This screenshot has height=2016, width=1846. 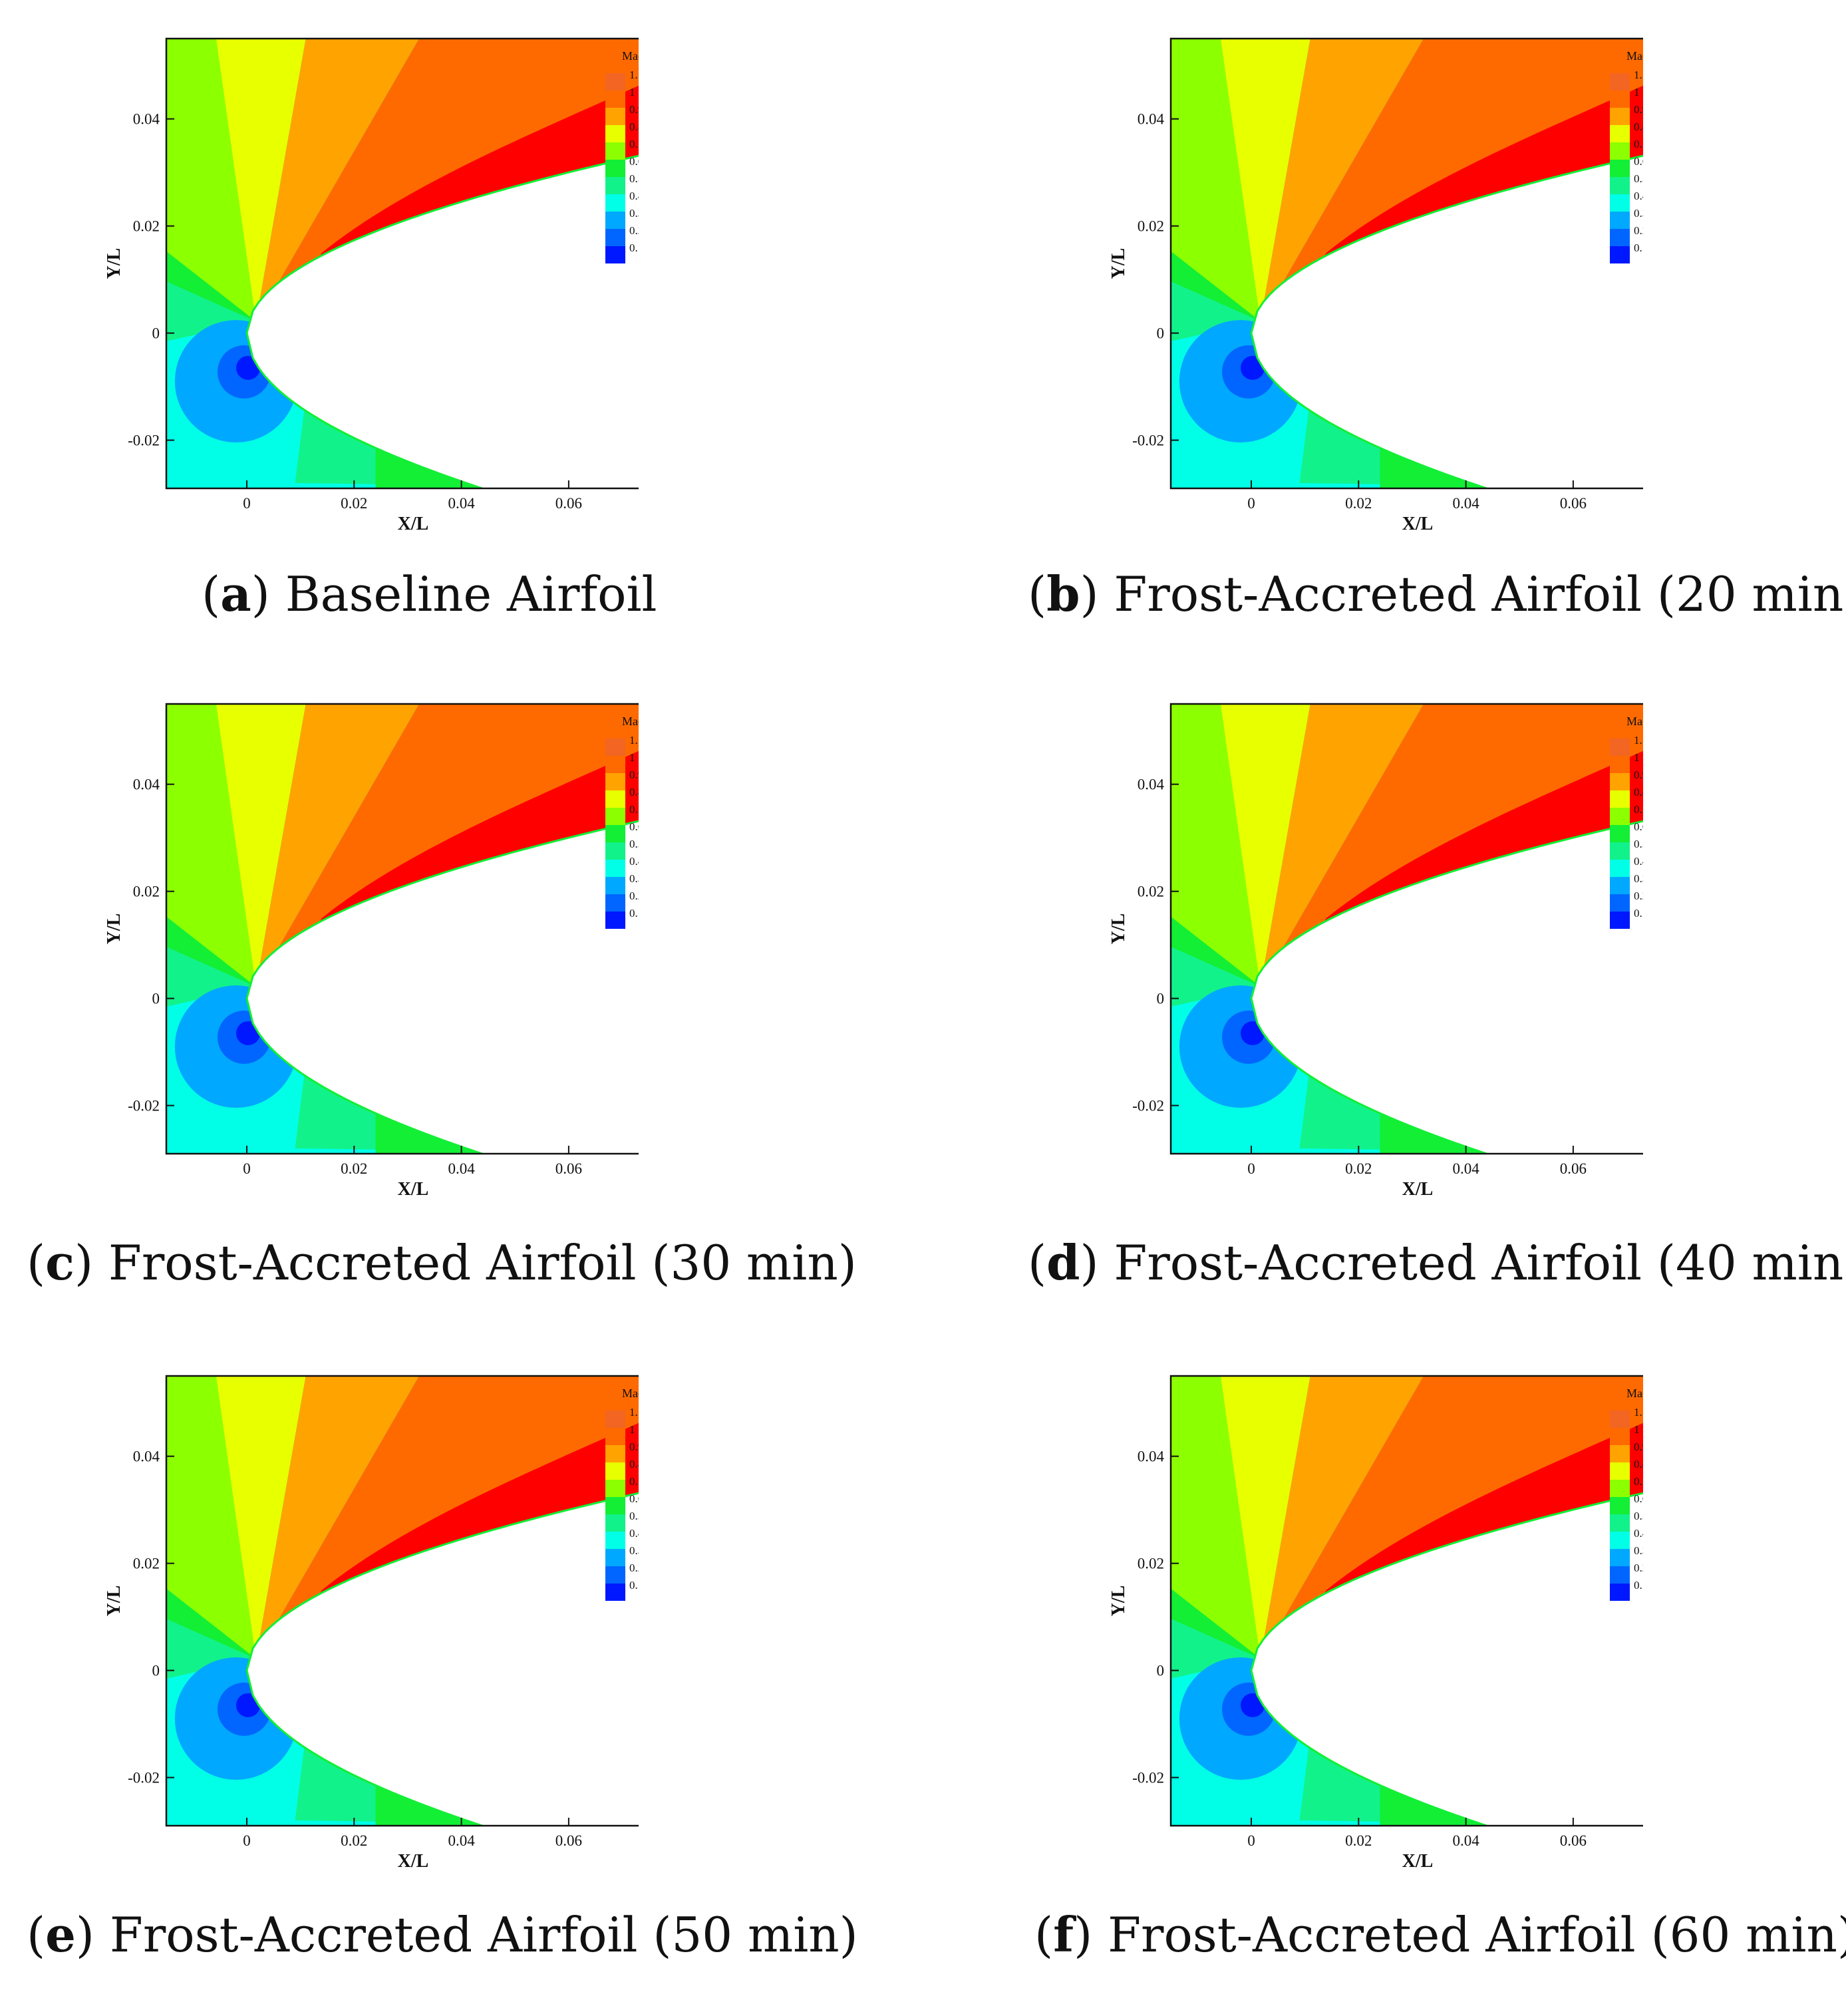 What do you see at coordinates (1440, 1934) in the screenshot?
I see `panel-caption-f: (f) Frost-Accreted Airfoil (60 min)` at bounding box center [1440, 1934].